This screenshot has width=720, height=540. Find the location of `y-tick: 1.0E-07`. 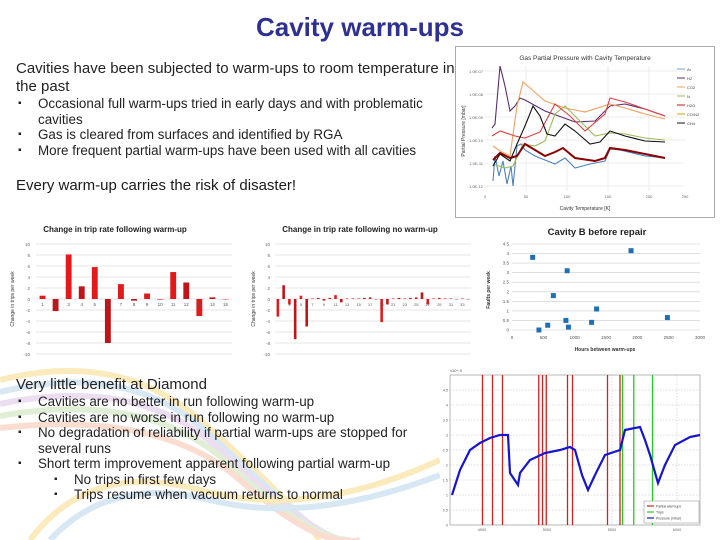

y-tick: 1.0E-07 is located at coordinates (476, 71).